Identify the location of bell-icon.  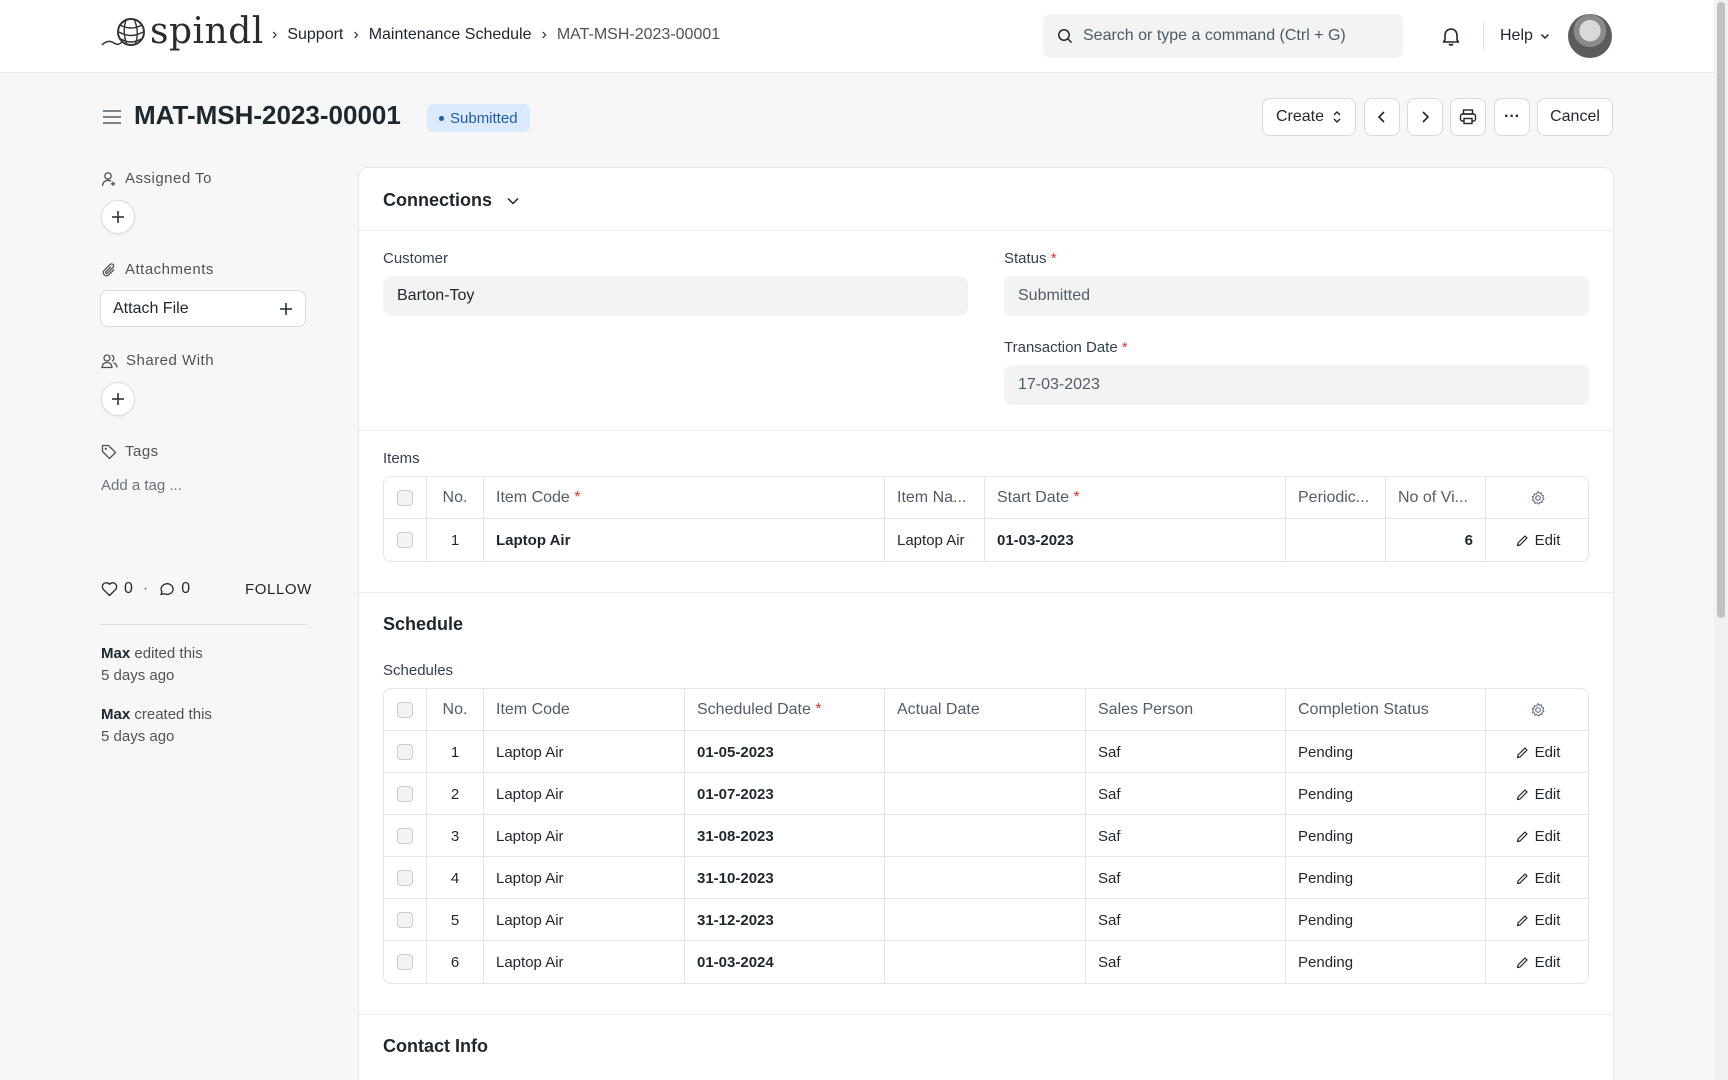
(1451, 36).